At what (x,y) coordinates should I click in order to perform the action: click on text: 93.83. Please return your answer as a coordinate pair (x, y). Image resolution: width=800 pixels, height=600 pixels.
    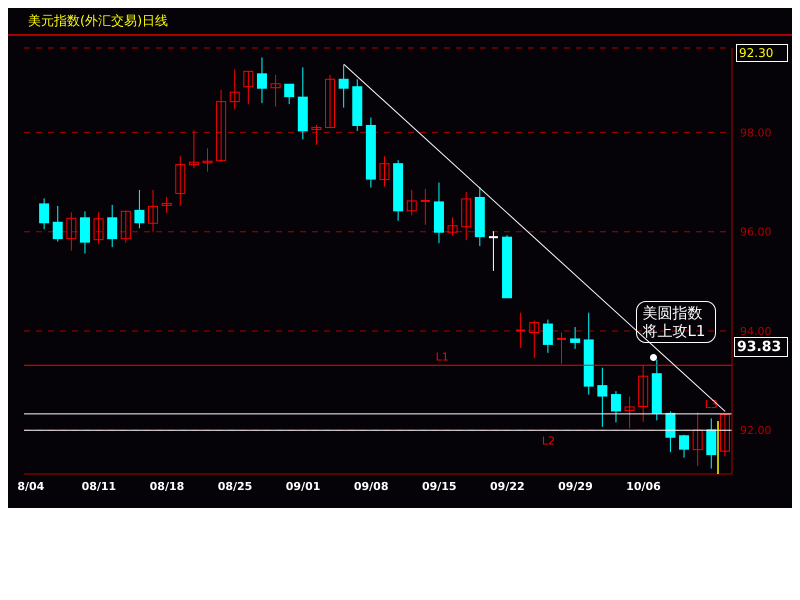
    Looking at the image, I should click on (761, 347).